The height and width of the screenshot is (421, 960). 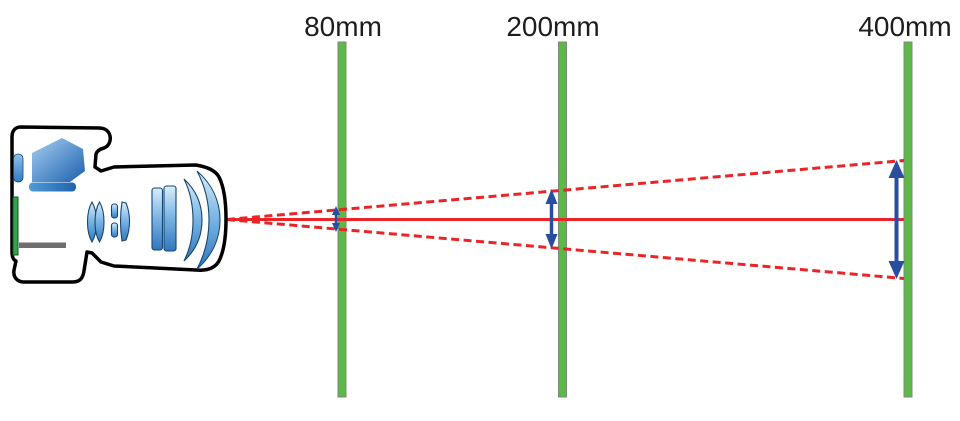 I want to click on fov-lower-ray, so click(x=565, y=249).